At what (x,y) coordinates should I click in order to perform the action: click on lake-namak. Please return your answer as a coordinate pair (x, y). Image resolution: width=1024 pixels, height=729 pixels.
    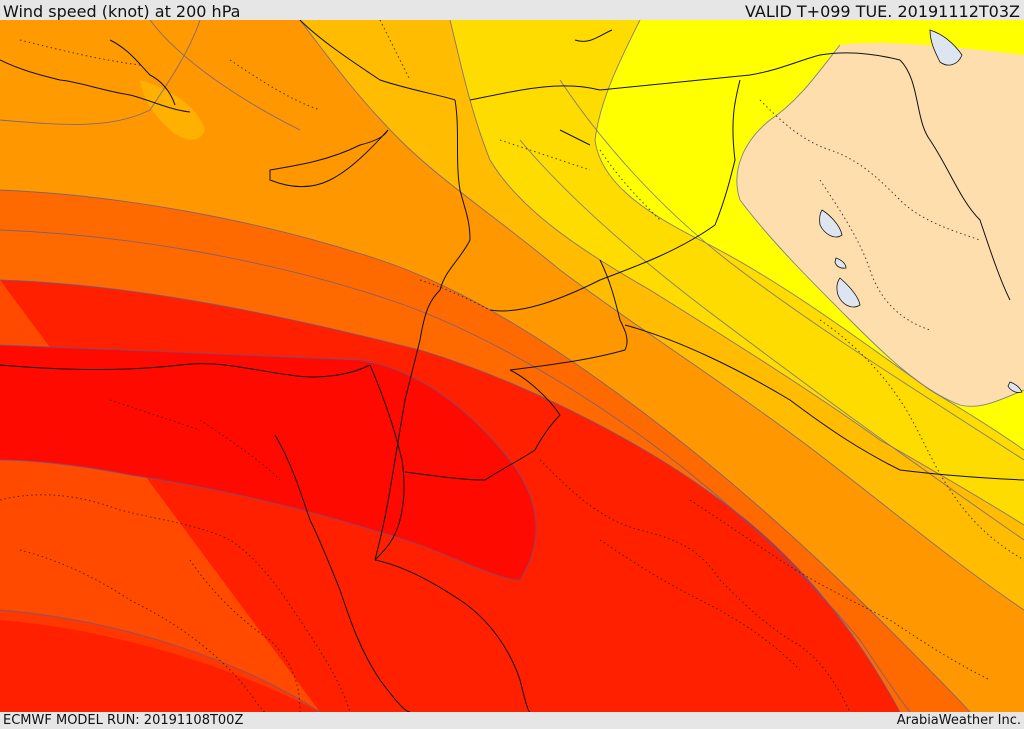
    Looking at the image, I should click on (831, 223).